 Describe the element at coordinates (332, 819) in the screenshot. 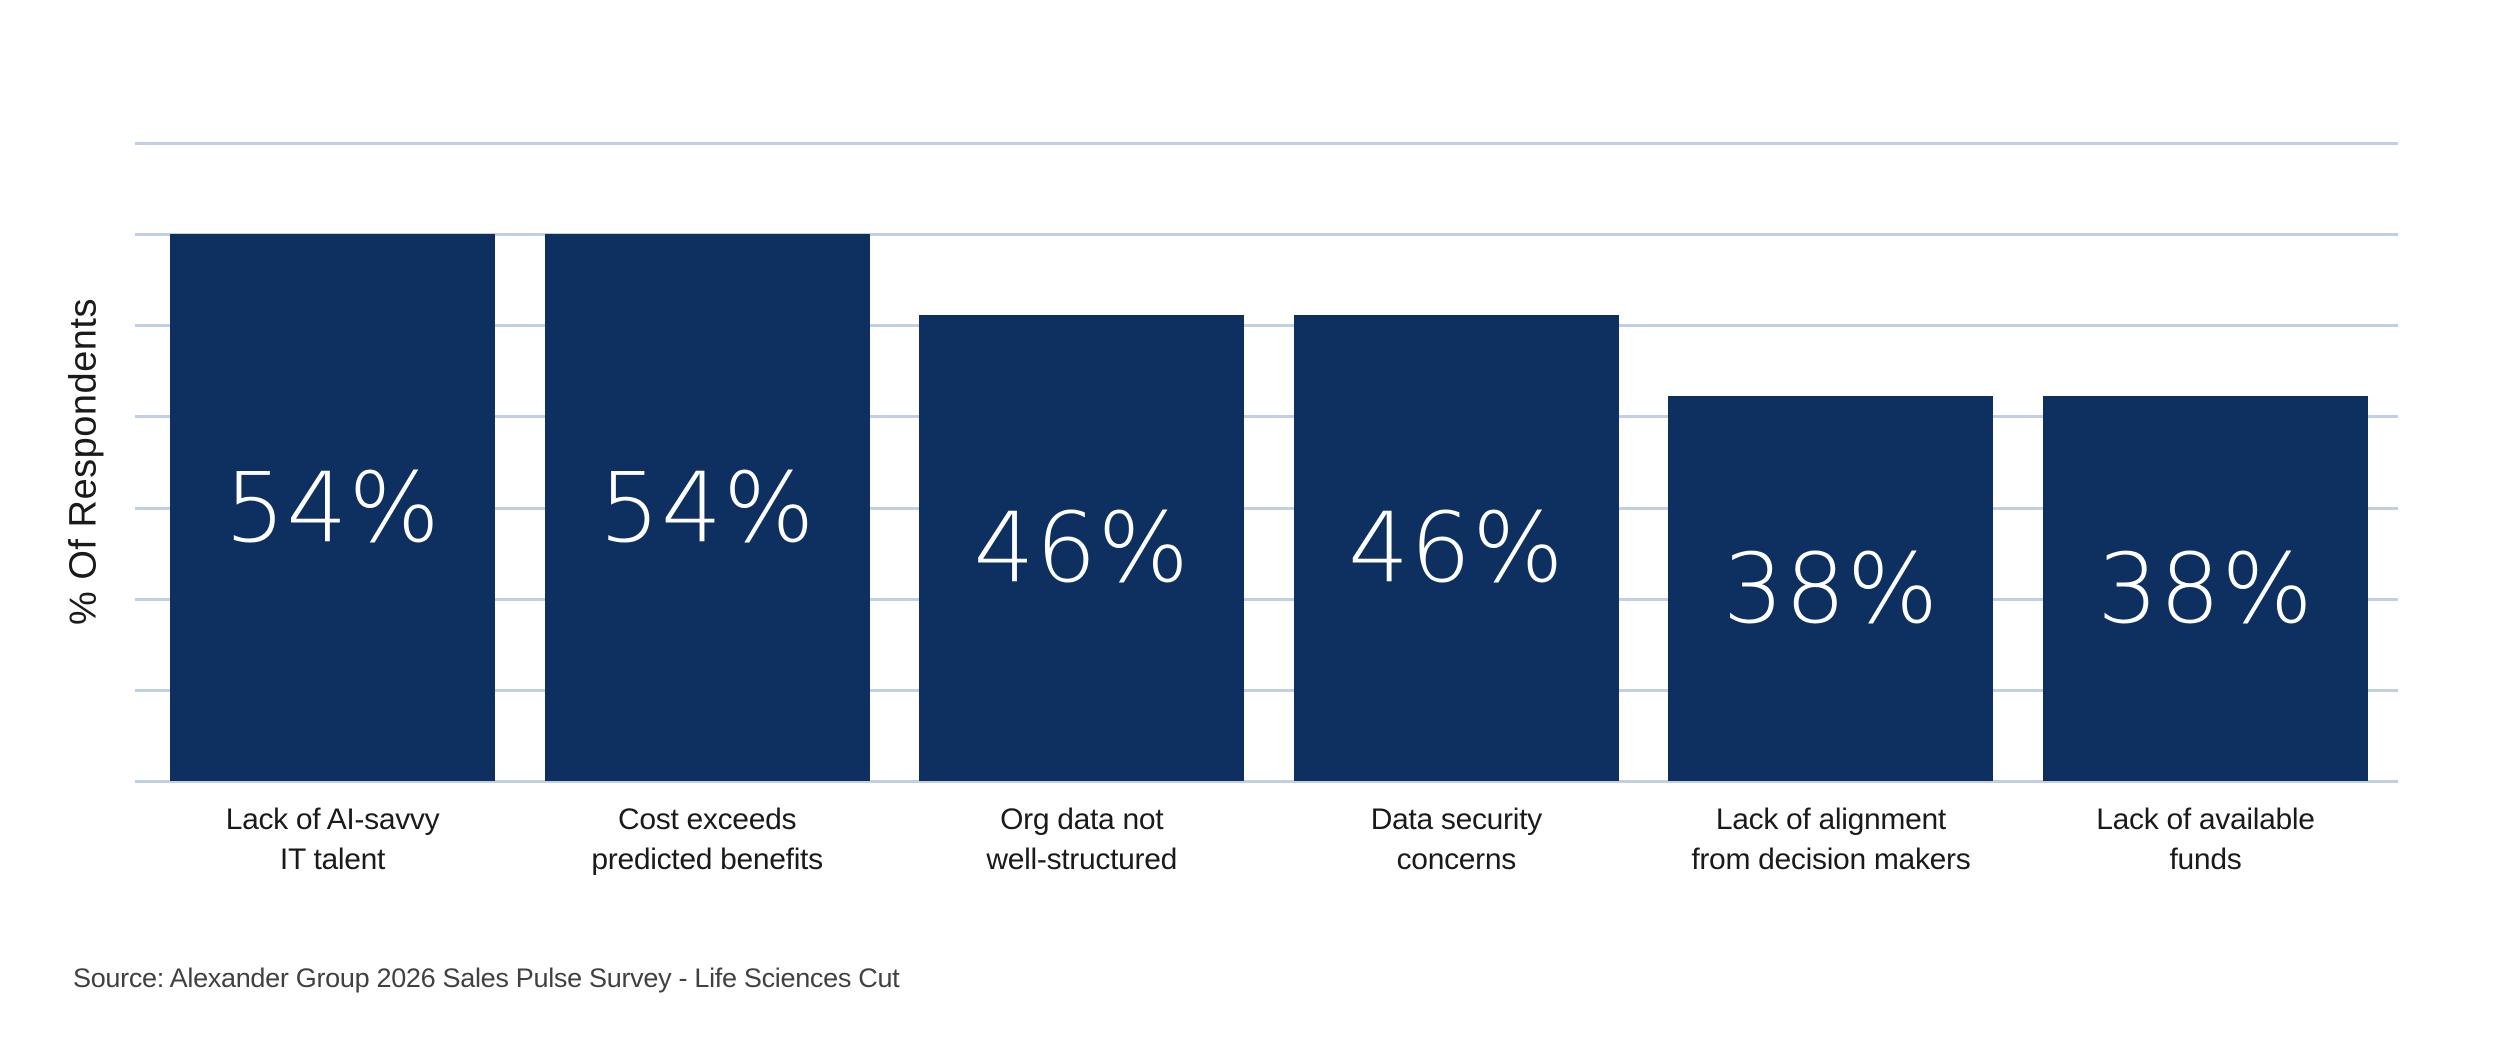

I see `x-axis-label-line: Lack of AI-savvy` at that location.